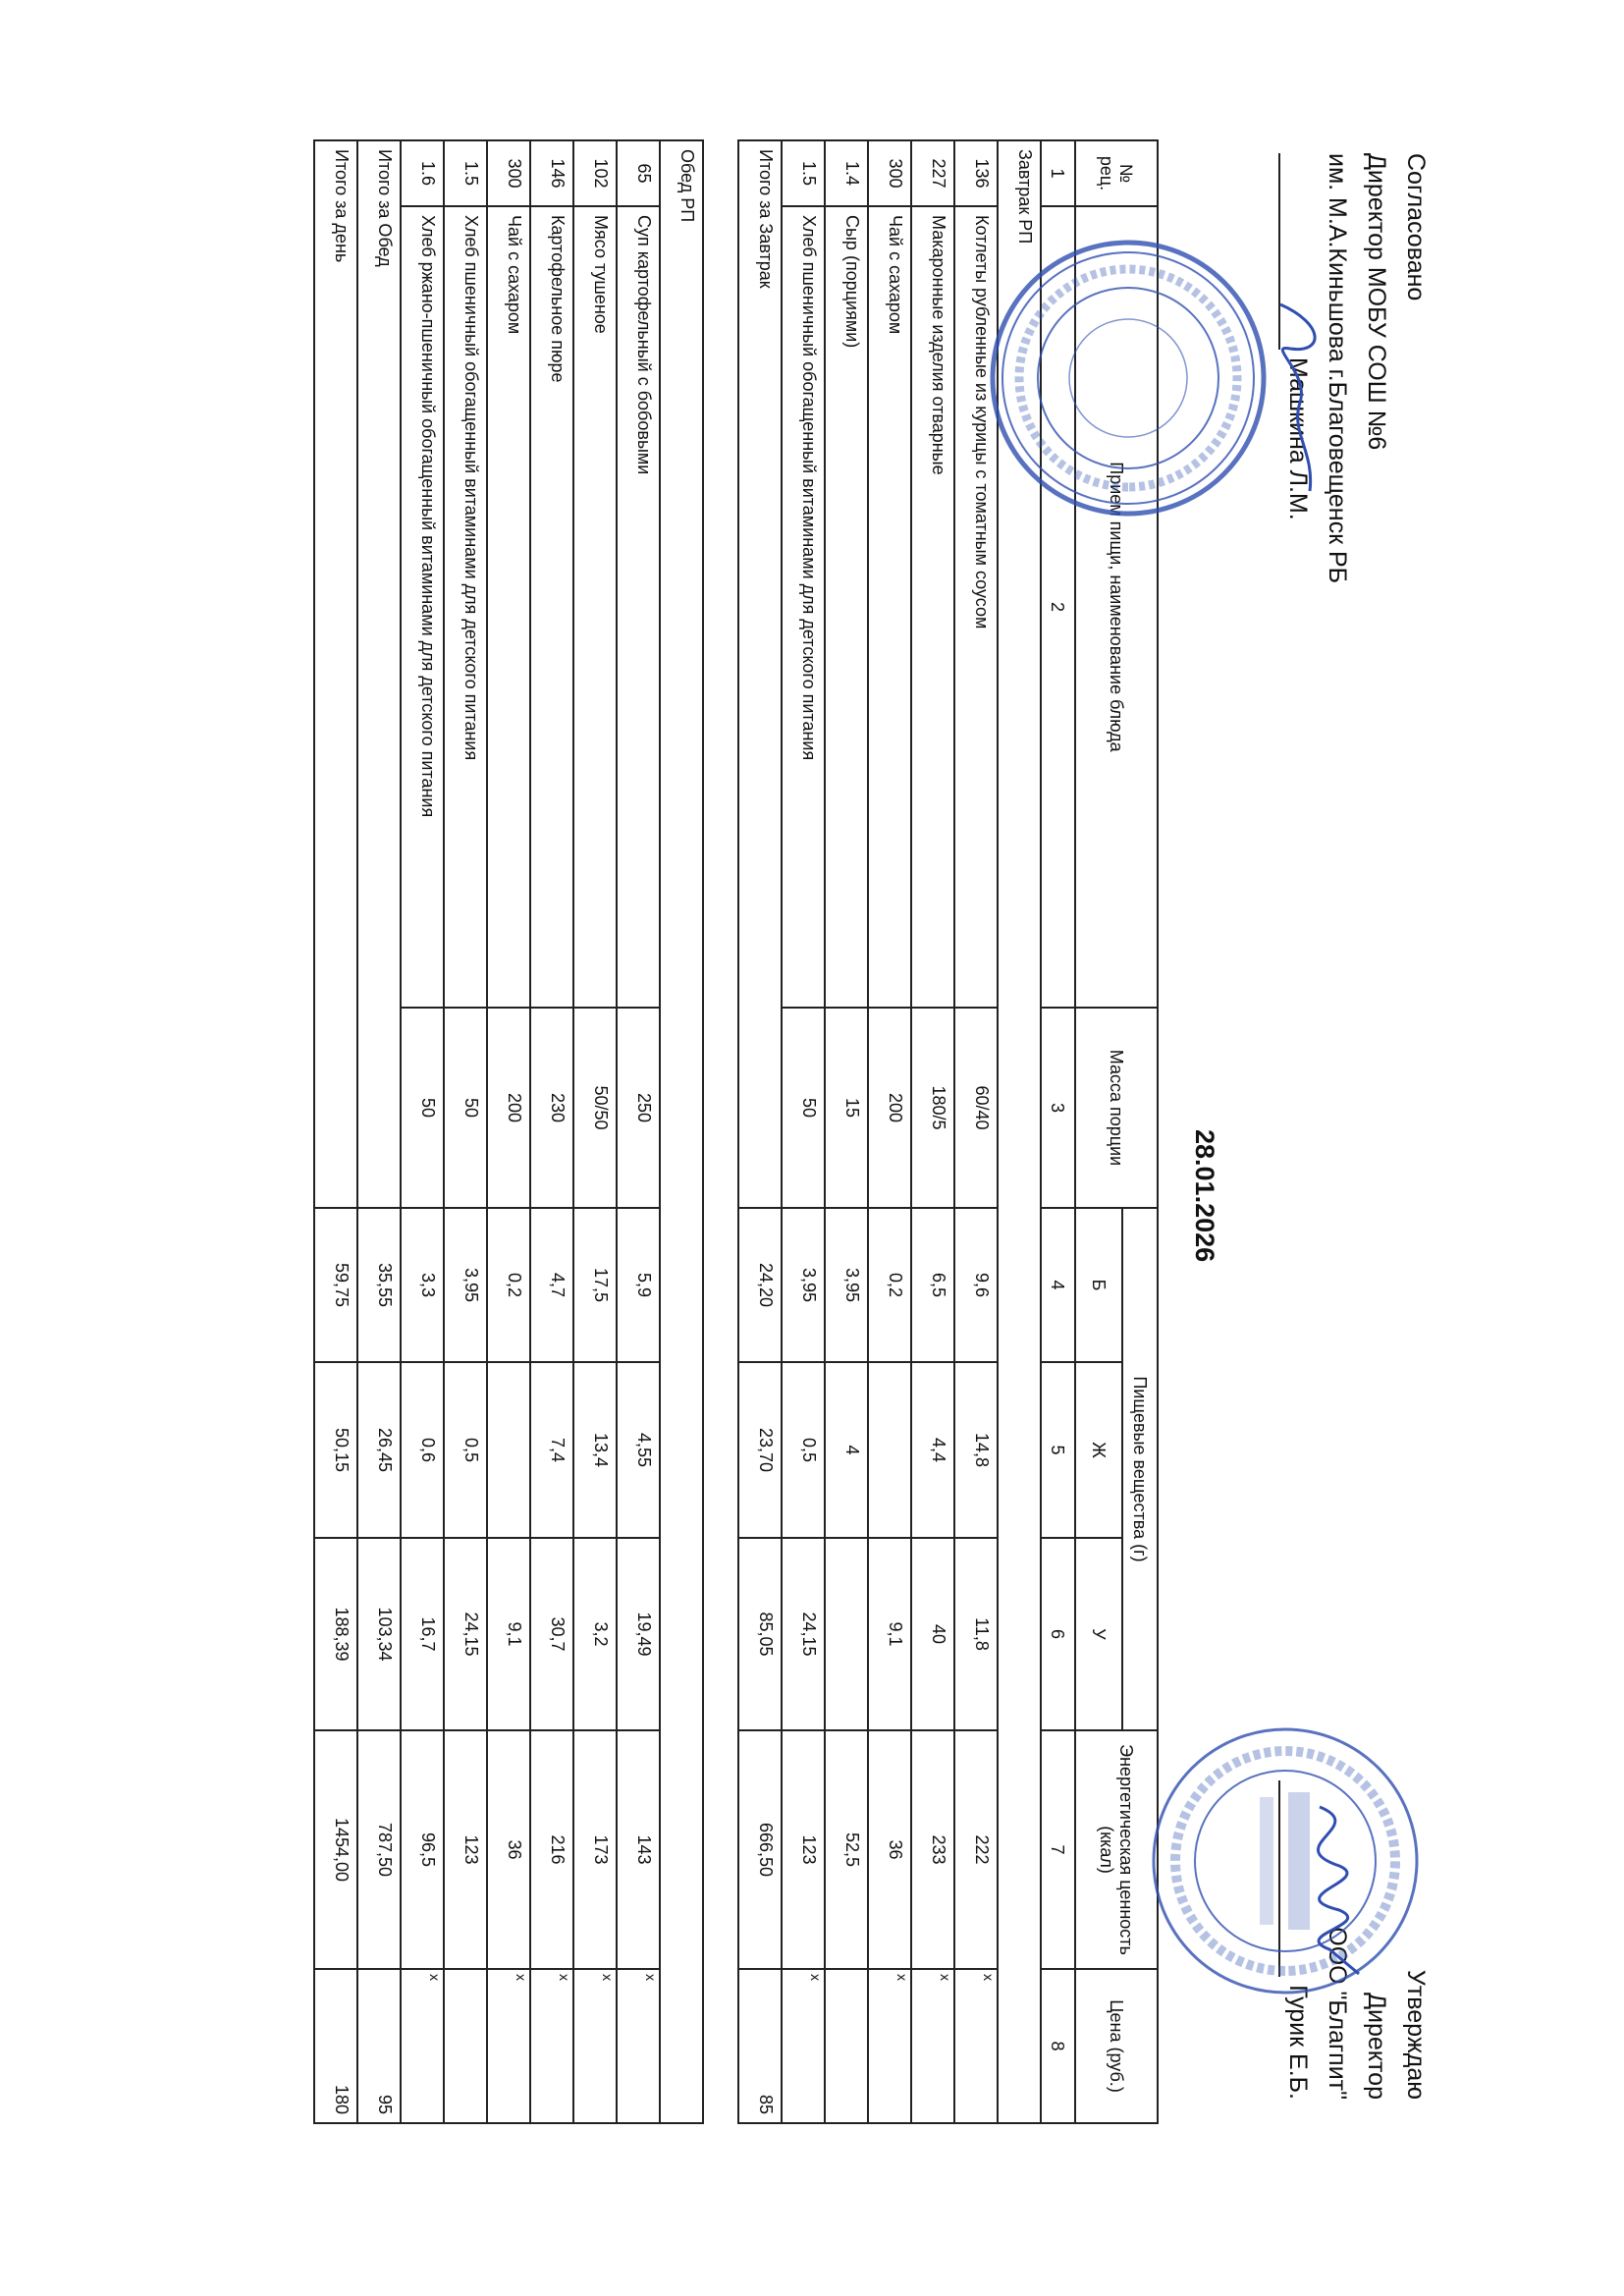 The width and height of the screenshot is (1624, 2296). What do you see at coordinates (1416, 227) in the screenshot?
I see `approval-left-title: Согласовано` at bounding box center [1416, 227].